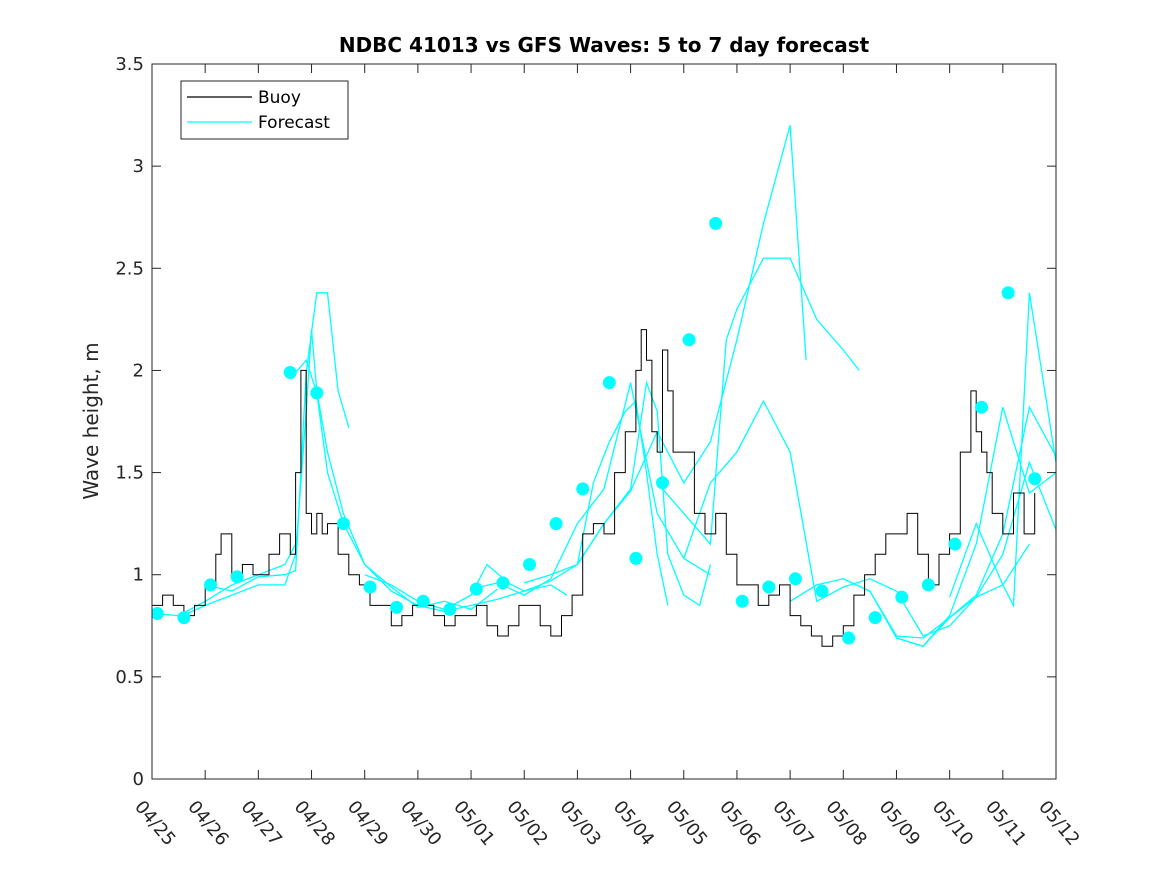  What do you see at coordinates (1005, 823) in the screenshot?
I see `x-tick-label: 05/11` at bounding box center [1005, 823].